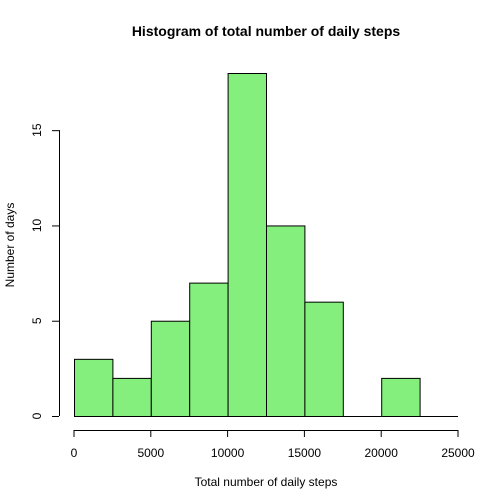 The height and width of the screenshot is (504, 504). I want to click on y-axis: 0 5 10 15, so click(45, 271).